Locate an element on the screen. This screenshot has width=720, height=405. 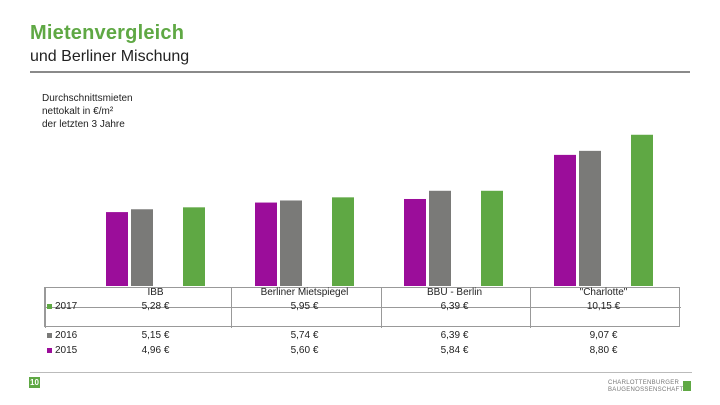
data-table-frame is located at coordinates (362, 307).